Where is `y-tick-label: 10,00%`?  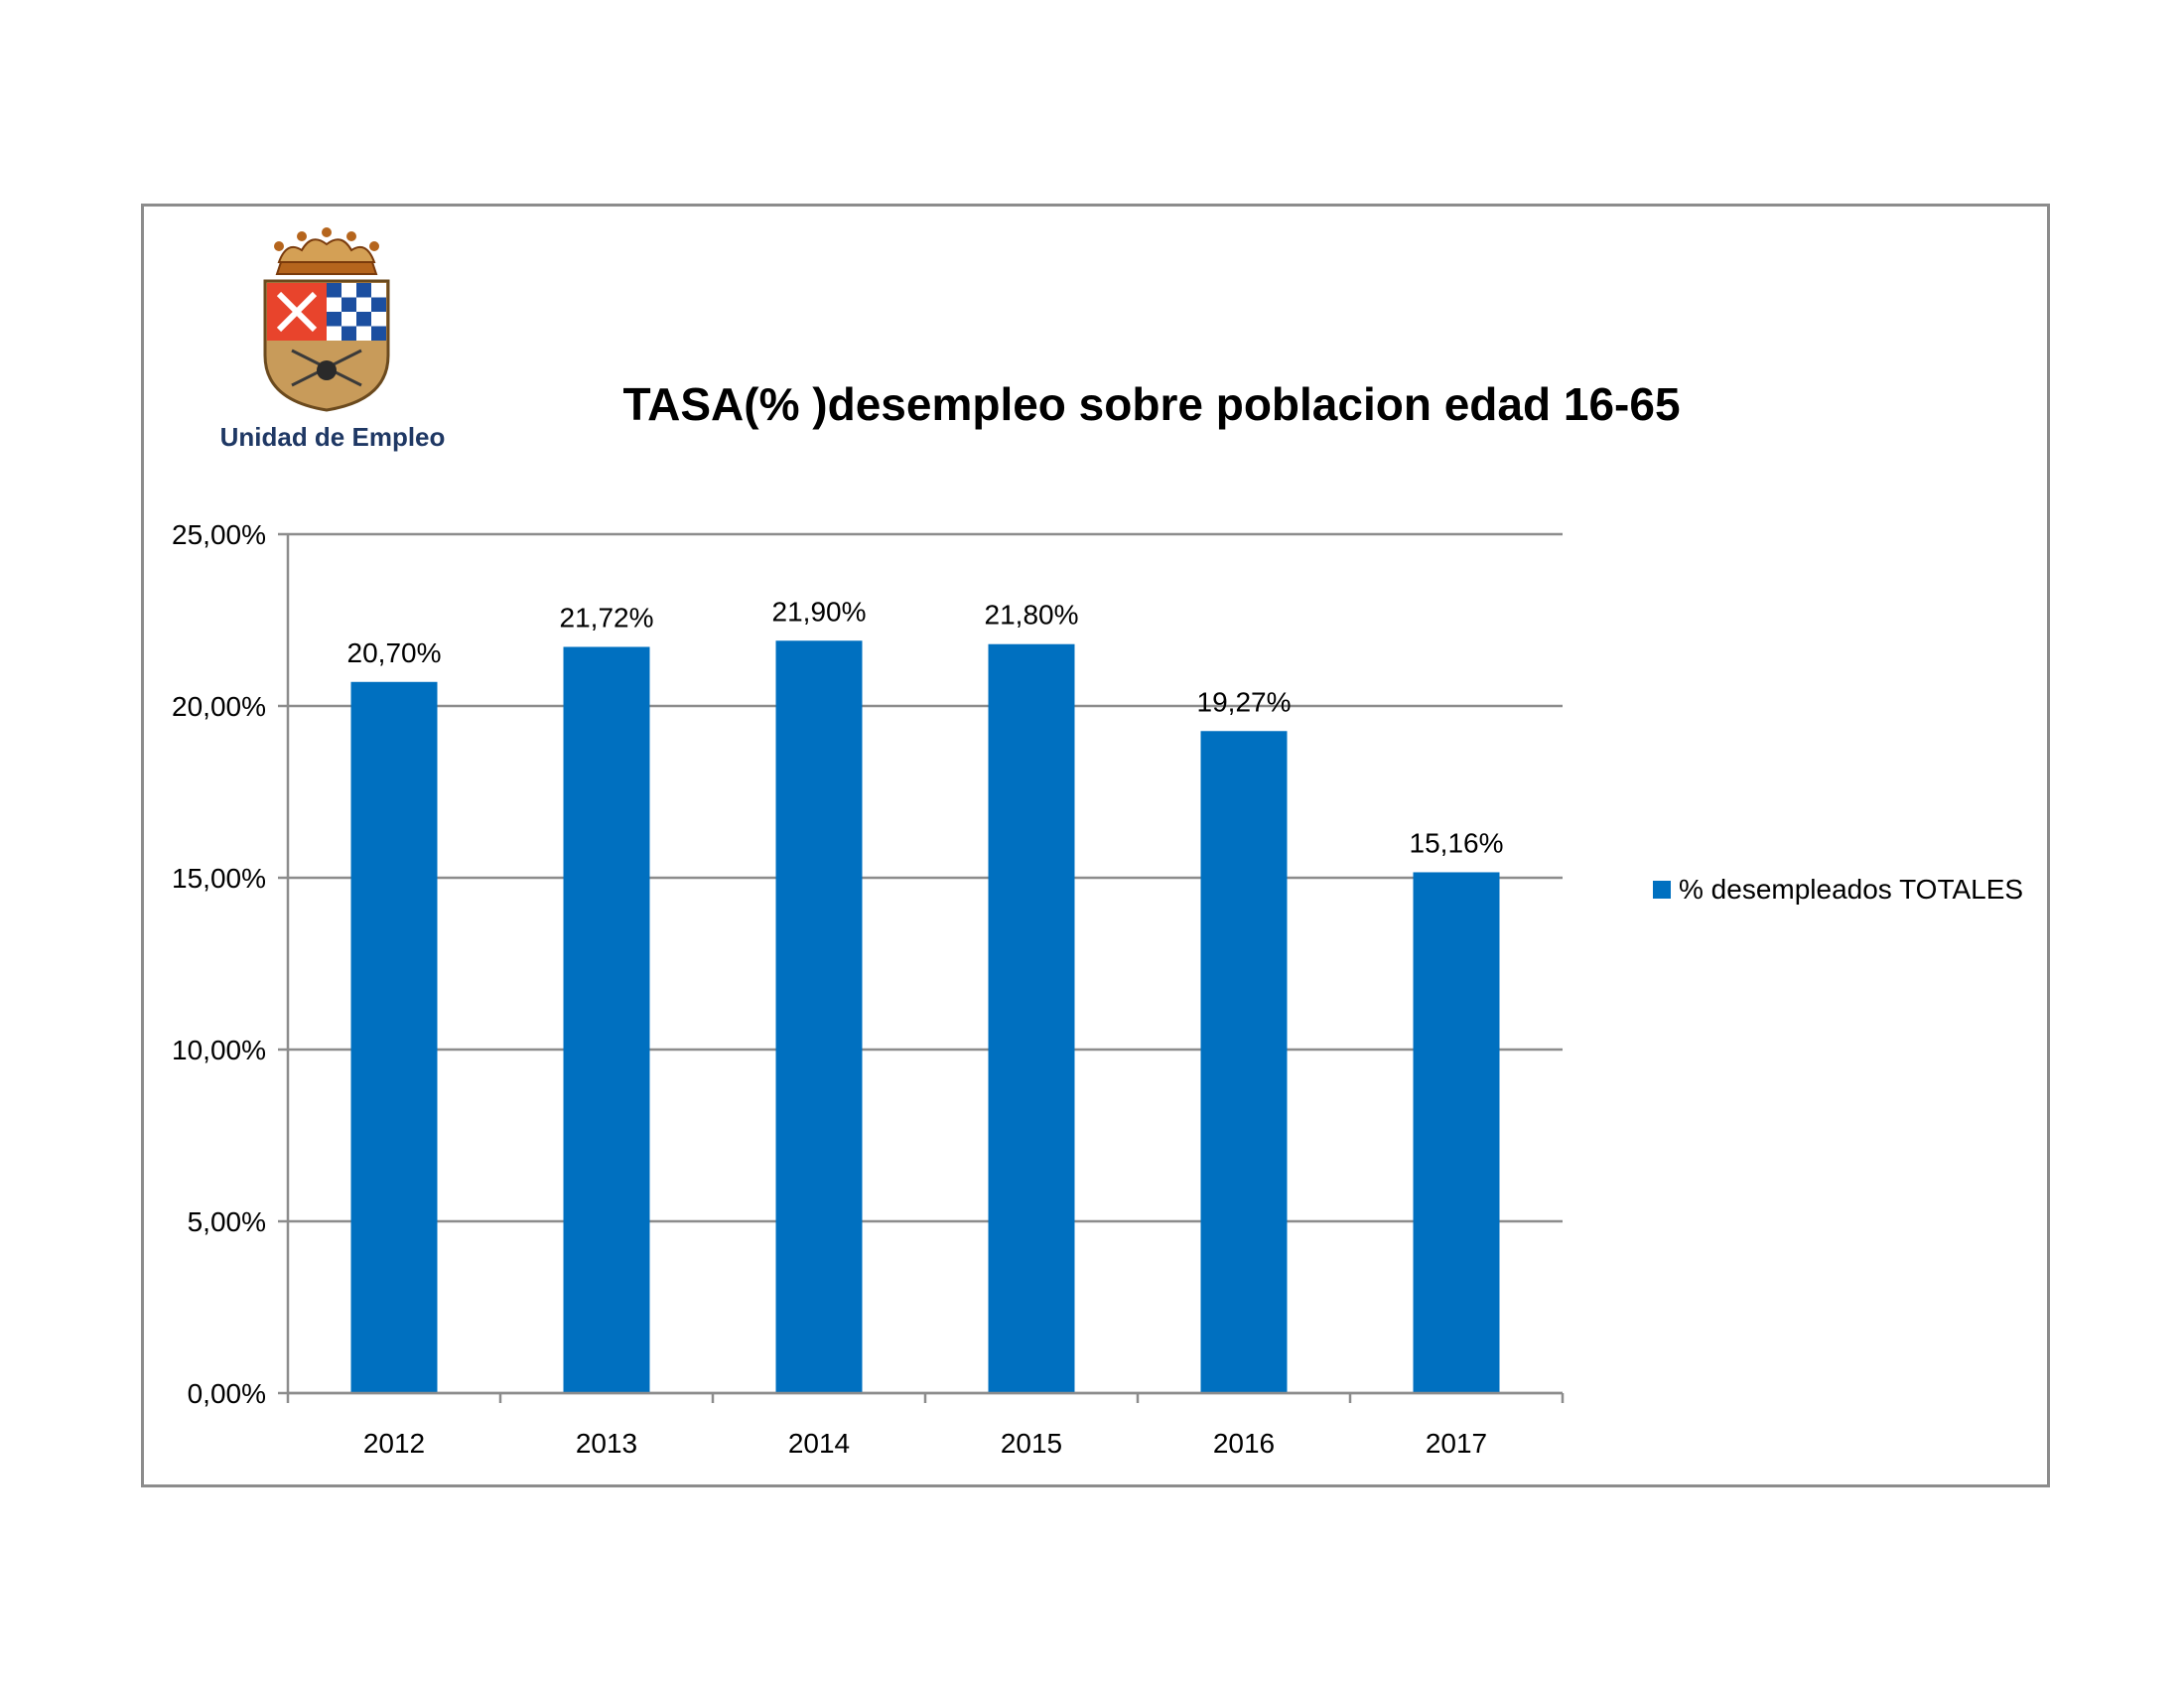 y-tick-label: 10,00% is located at coordinates (219, 1050).